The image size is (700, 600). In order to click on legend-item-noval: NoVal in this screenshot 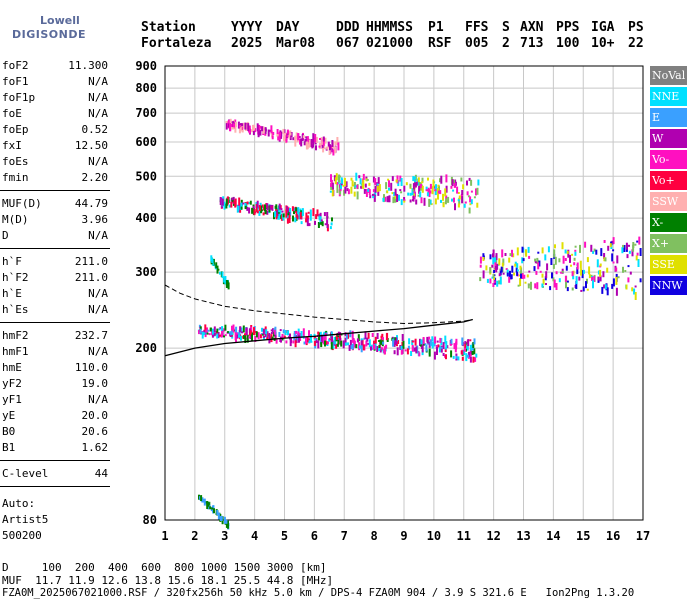, I will do `click(668, 75)`.